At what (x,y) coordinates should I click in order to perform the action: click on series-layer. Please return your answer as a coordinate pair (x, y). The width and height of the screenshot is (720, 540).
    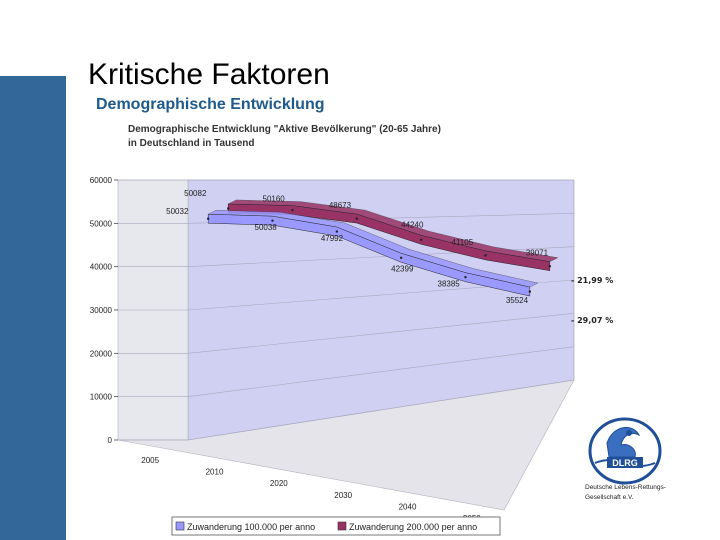
    Looking at the image, I should click on (382, 248).